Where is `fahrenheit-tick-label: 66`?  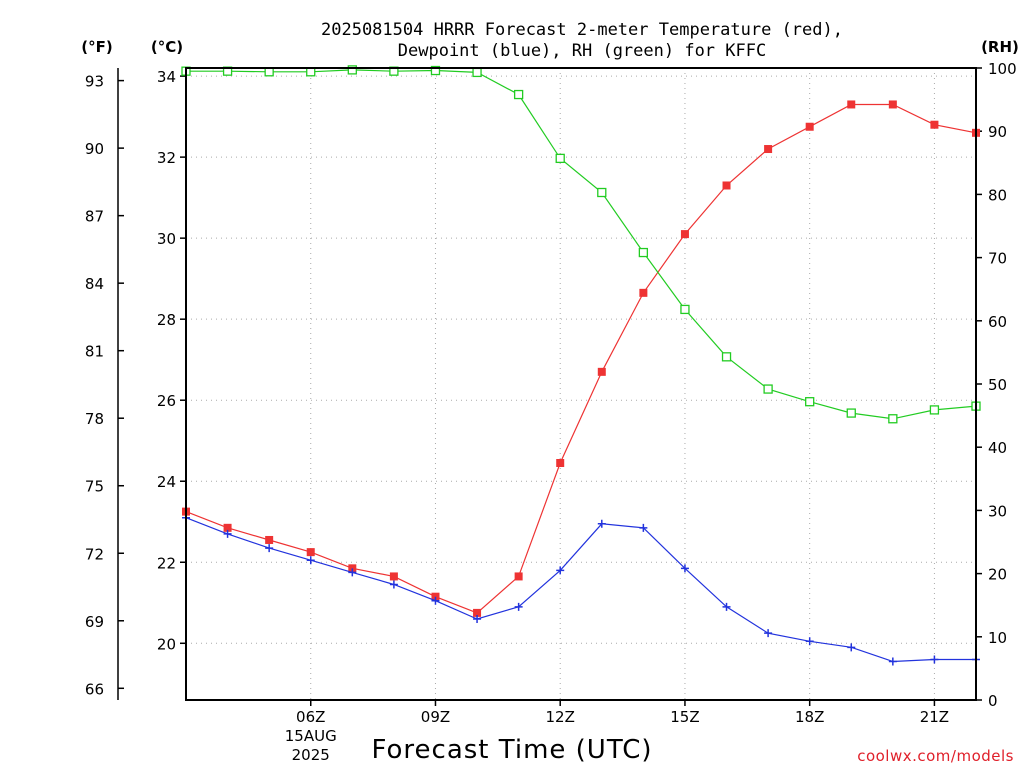 fahrenheit-tick-label: 66 is located at coordinates (94, 689).